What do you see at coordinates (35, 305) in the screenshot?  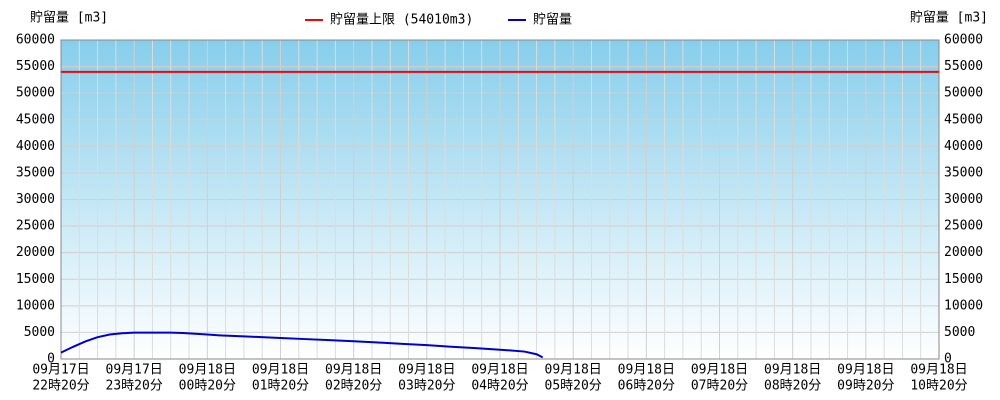 I see `y-tick-label: 10000` at bounding box center [35, 305].